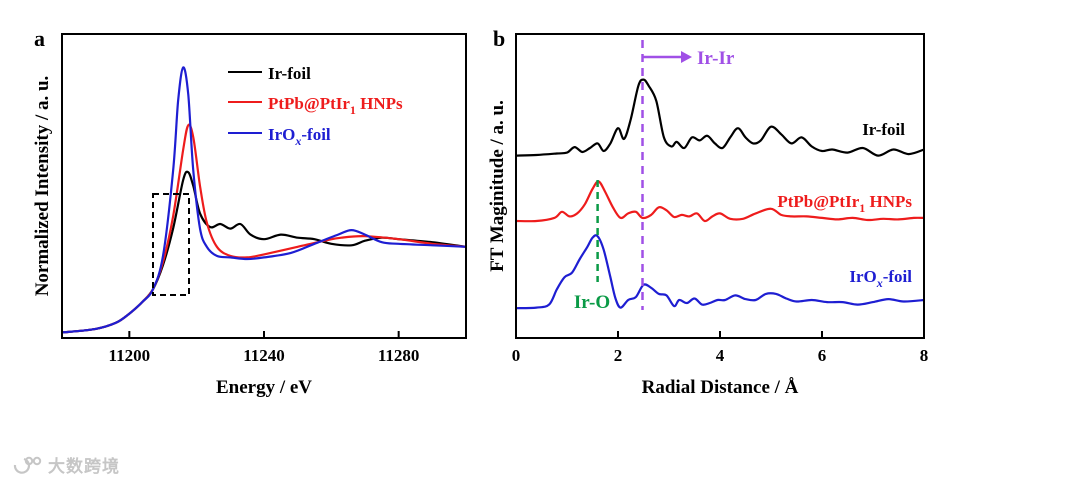 The image size is (1080, 487). Describe the element at coordinates (516, 355) in the screenshot. I see `panel-b-x-tick-label-1: 0` at that location.